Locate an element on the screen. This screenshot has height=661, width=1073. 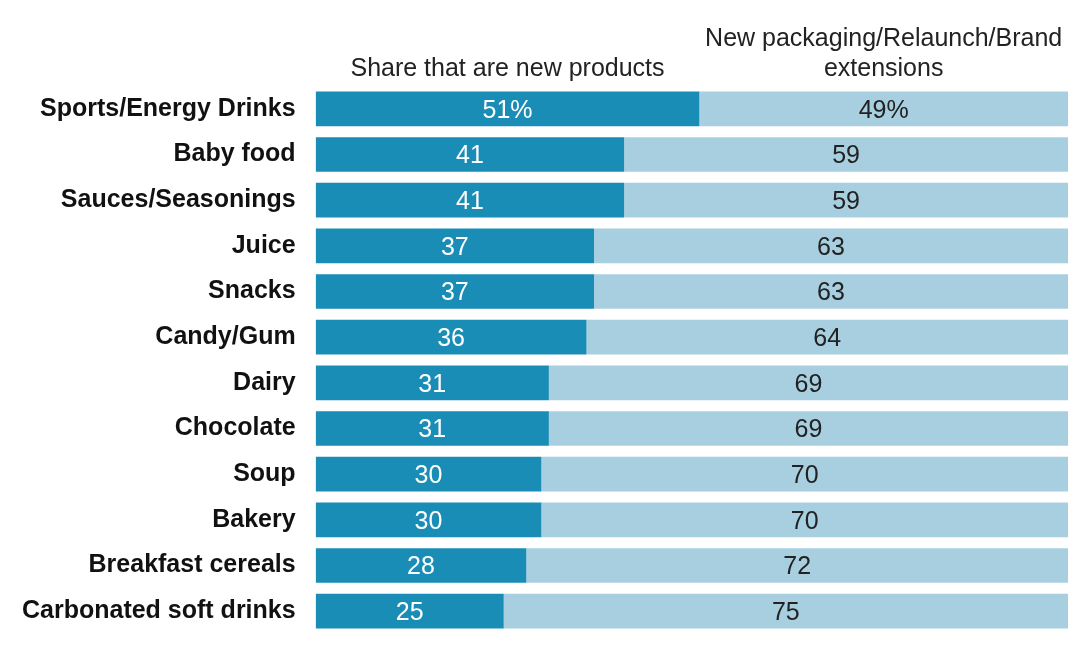
y-tick-label: Carbonated soft drinks is located at coordinates (158, 609).